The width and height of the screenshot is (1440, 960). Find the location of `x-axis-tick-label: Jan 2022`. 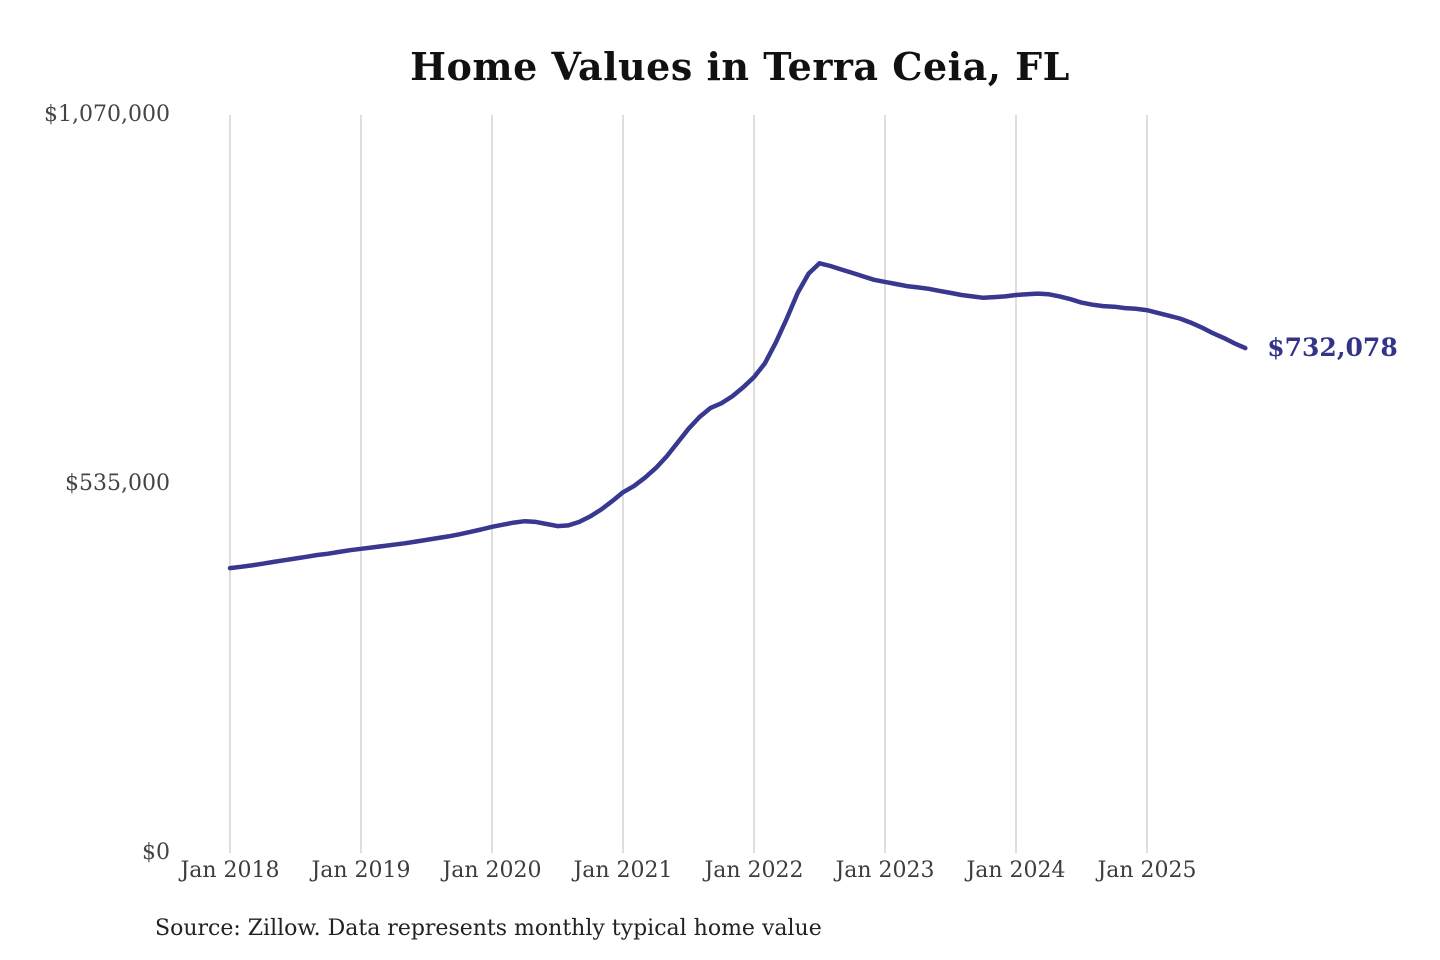

x-axis-tick-label: Jan 2022 is located at coordinates (754, 870).